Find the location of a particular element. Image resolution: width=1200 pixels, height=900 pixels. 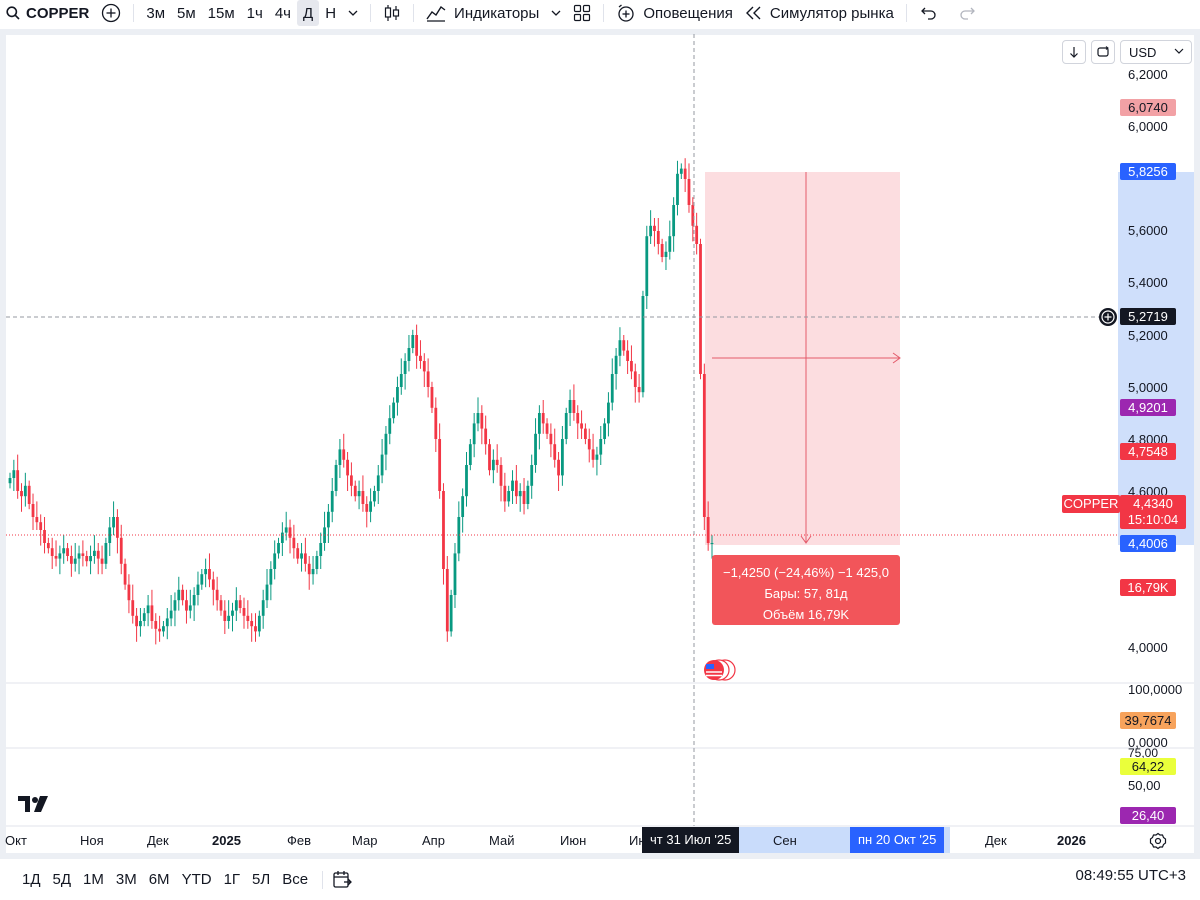

range-1m: 1М is located at coordinates (93, 879).